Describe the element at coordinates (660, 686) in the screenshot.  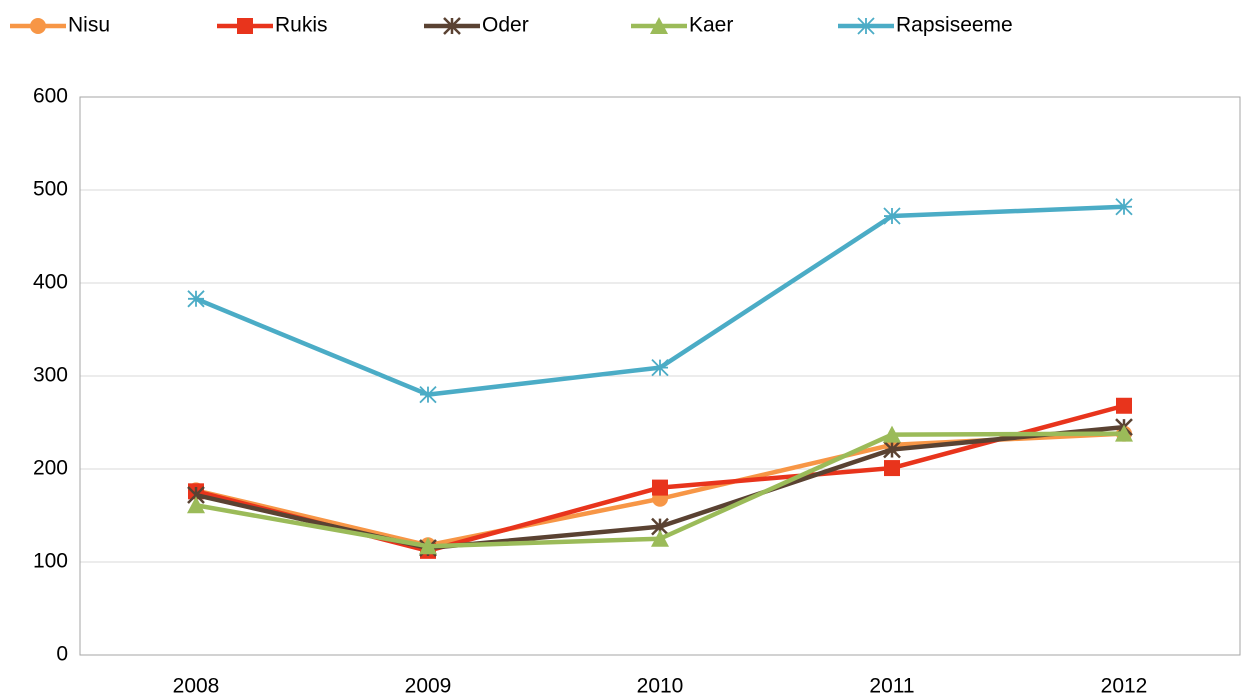
I see `x-tick-label: 2010` at that location.